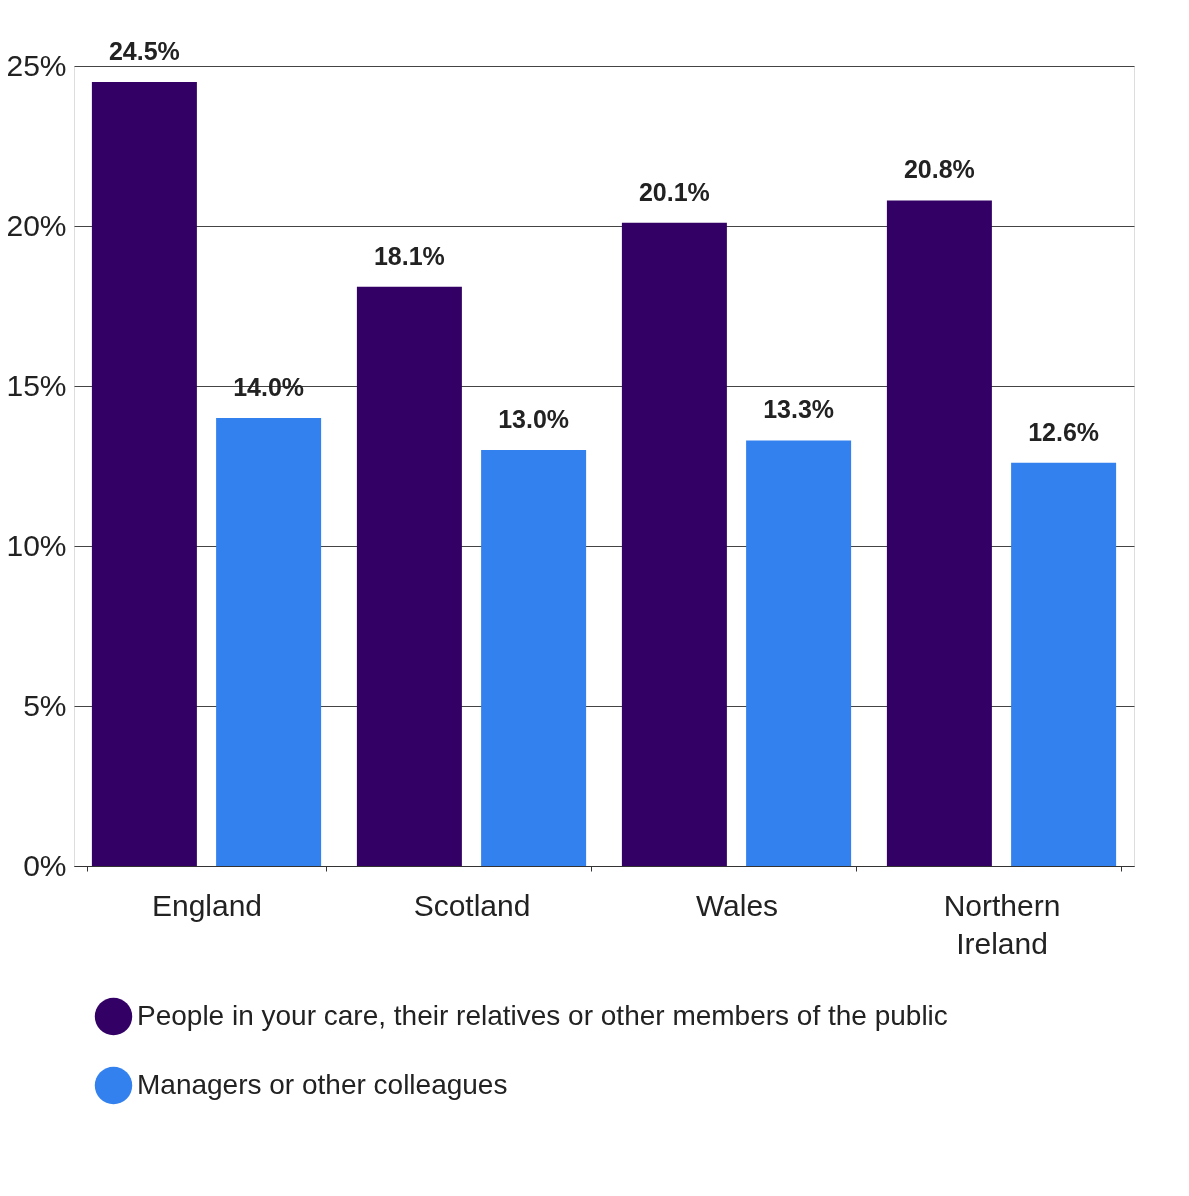  What do you see at coordinates (409, 255) in the screenshot?
I see `data-label: 18.1%` at bounding box center [409, 255].